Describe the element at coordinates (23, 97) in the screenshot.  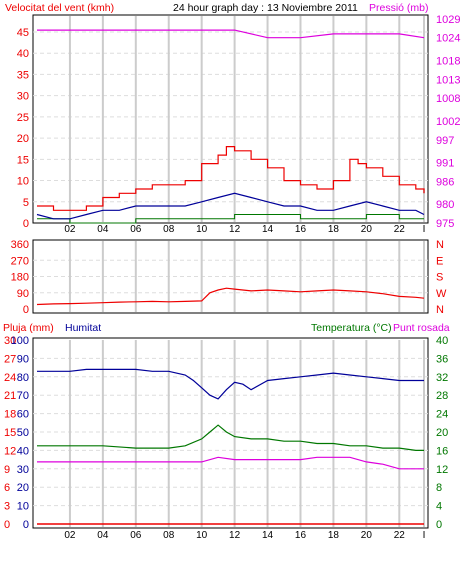
I see `wind-tick-label: 30` at that location.